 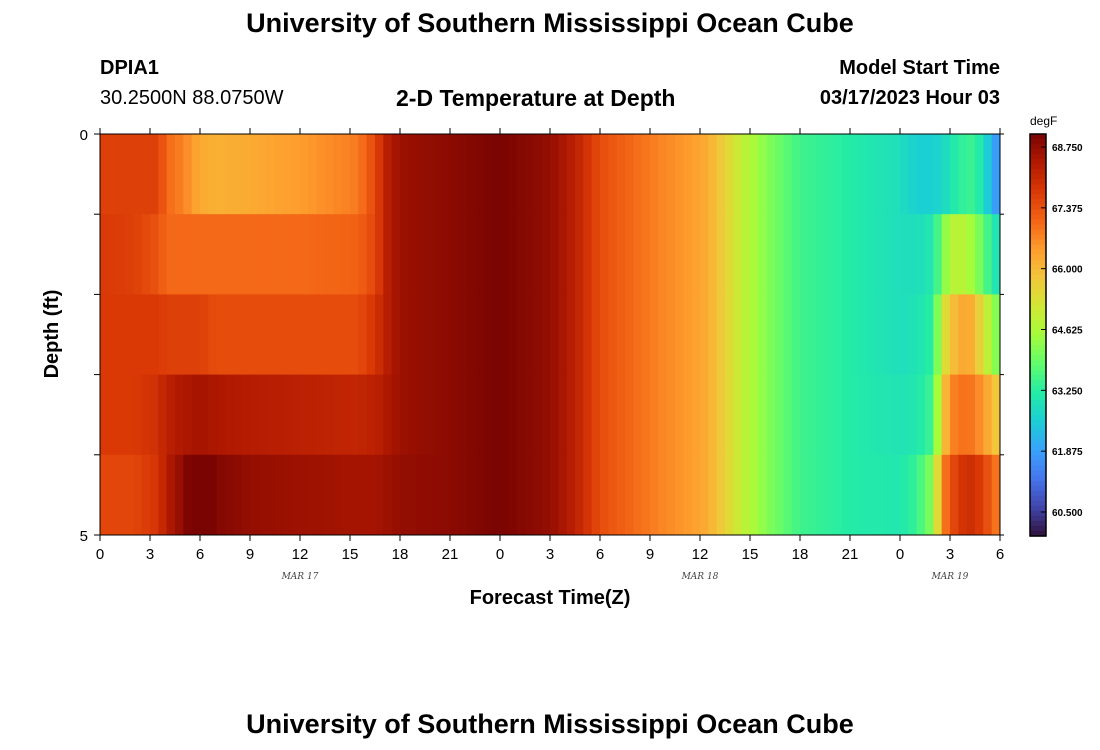 What do you see at coordinates (750, 554) in the screenshot?
I see `x-tick-label: 15` at bounding box center [750, 554].